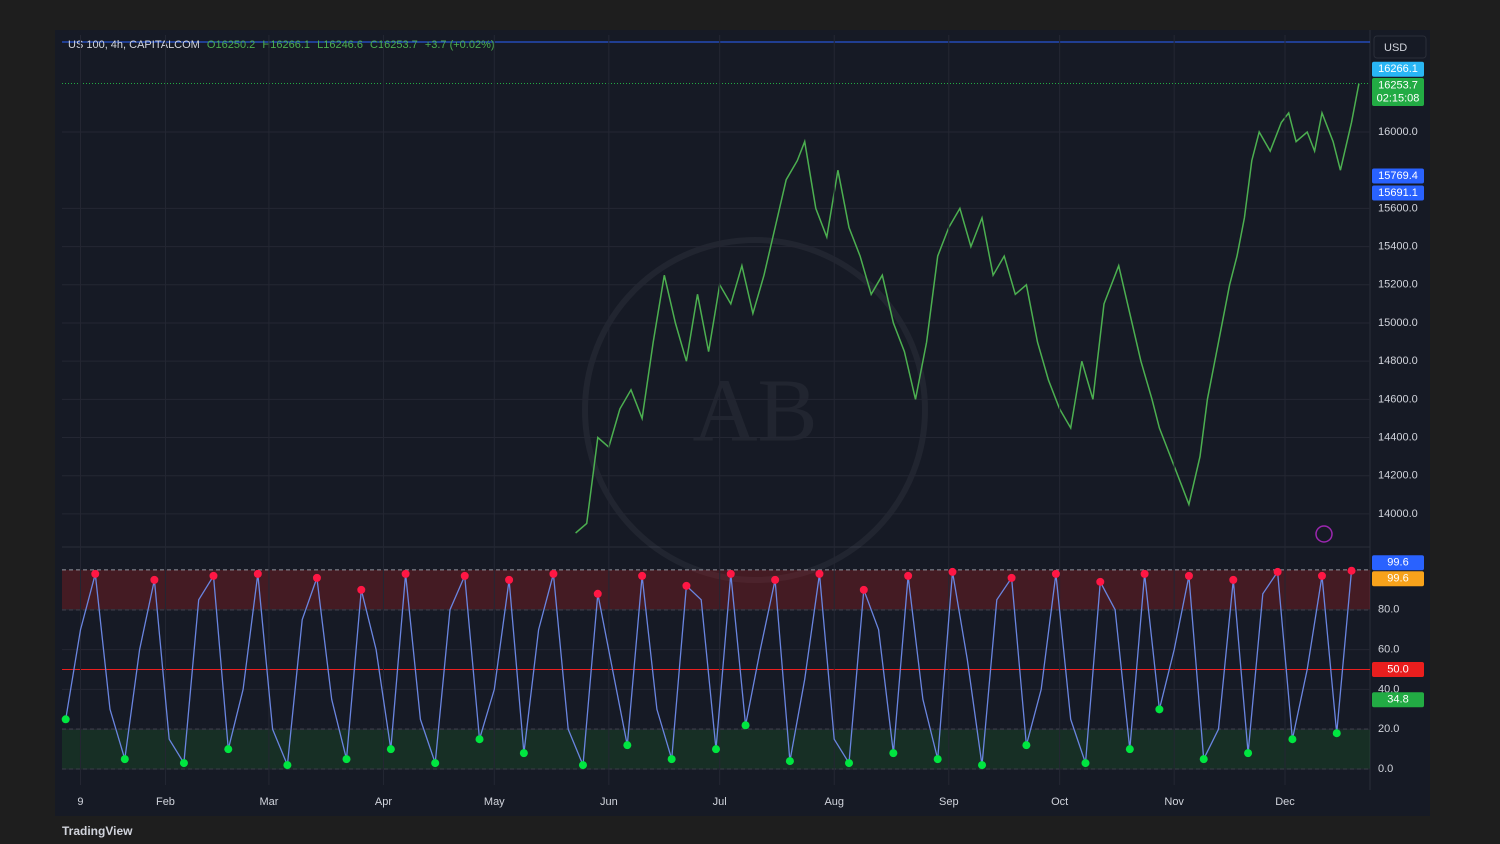 The width and height of the screenshot is (1500, 844). Describe the element at coordinates (1398, 437) in the screenshot. I see `y-tick-label: 14400.0` at that location.